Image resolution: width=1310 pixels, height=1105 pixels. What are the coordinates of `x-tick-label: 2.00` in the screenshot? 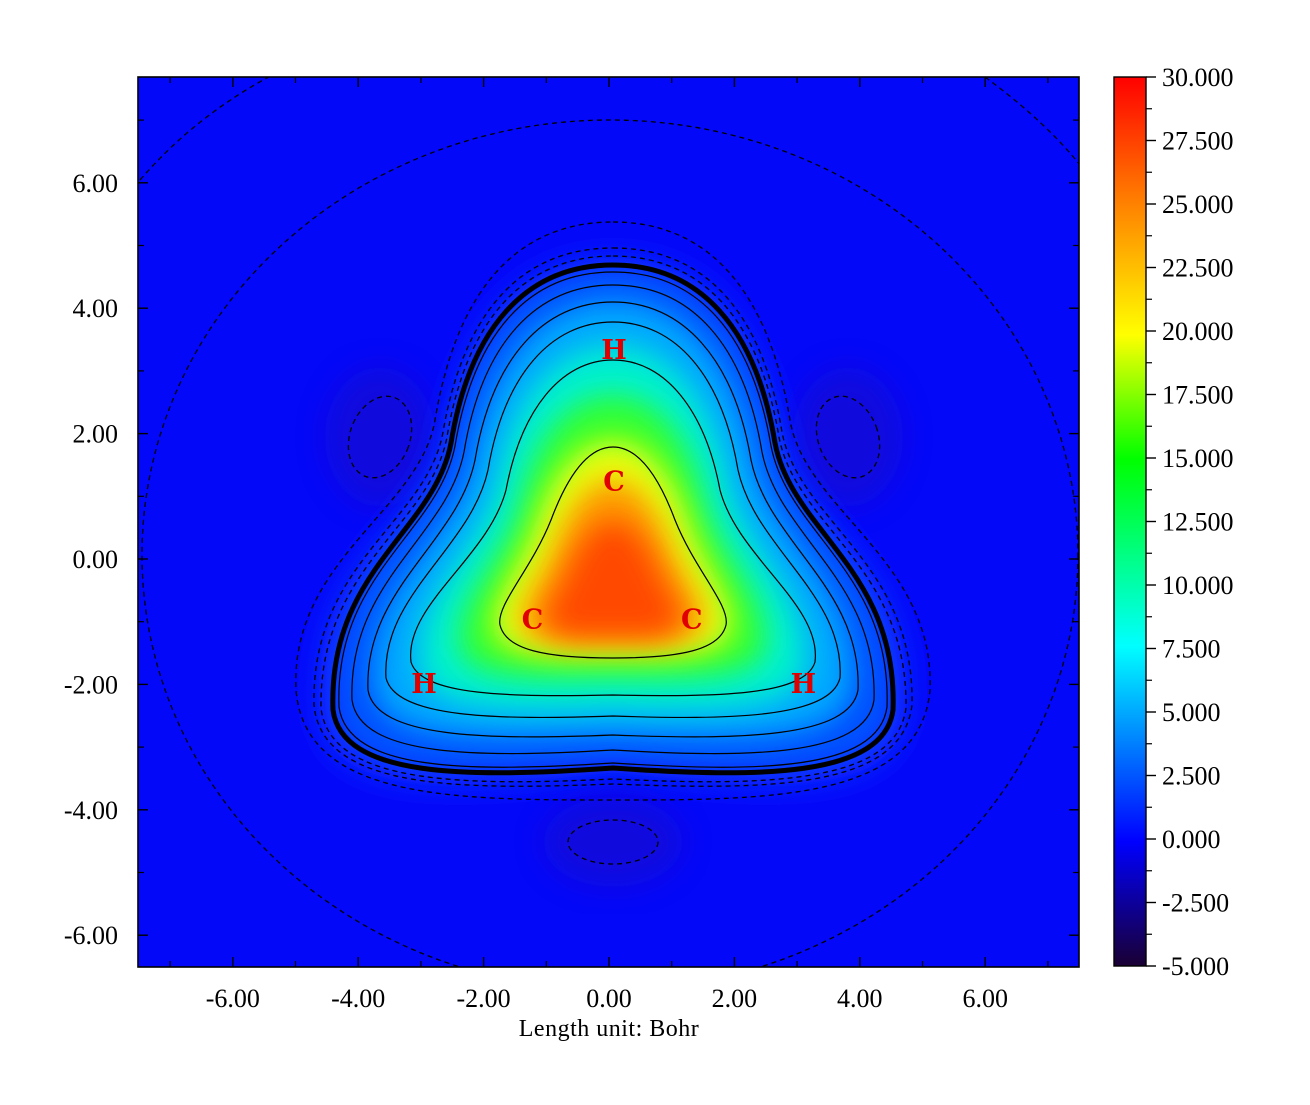 It's located at (735, 998).